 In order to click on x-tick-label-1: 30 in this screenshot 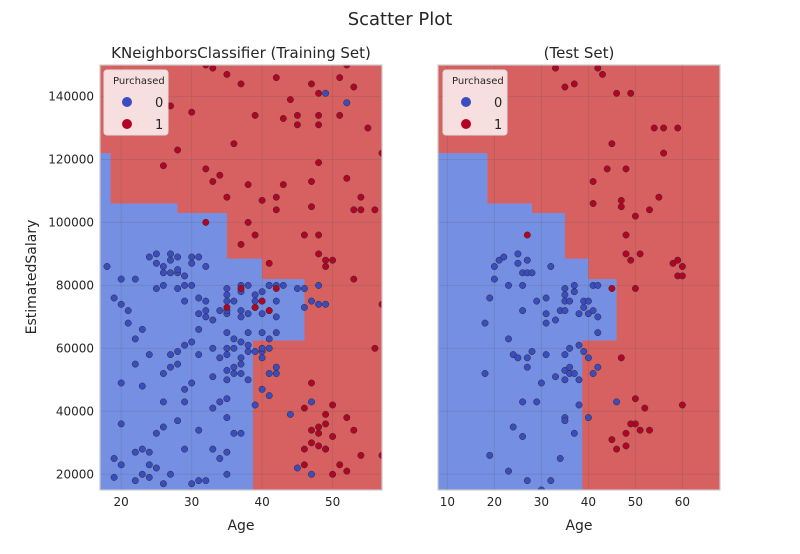, I will do `click(191, 502)`.